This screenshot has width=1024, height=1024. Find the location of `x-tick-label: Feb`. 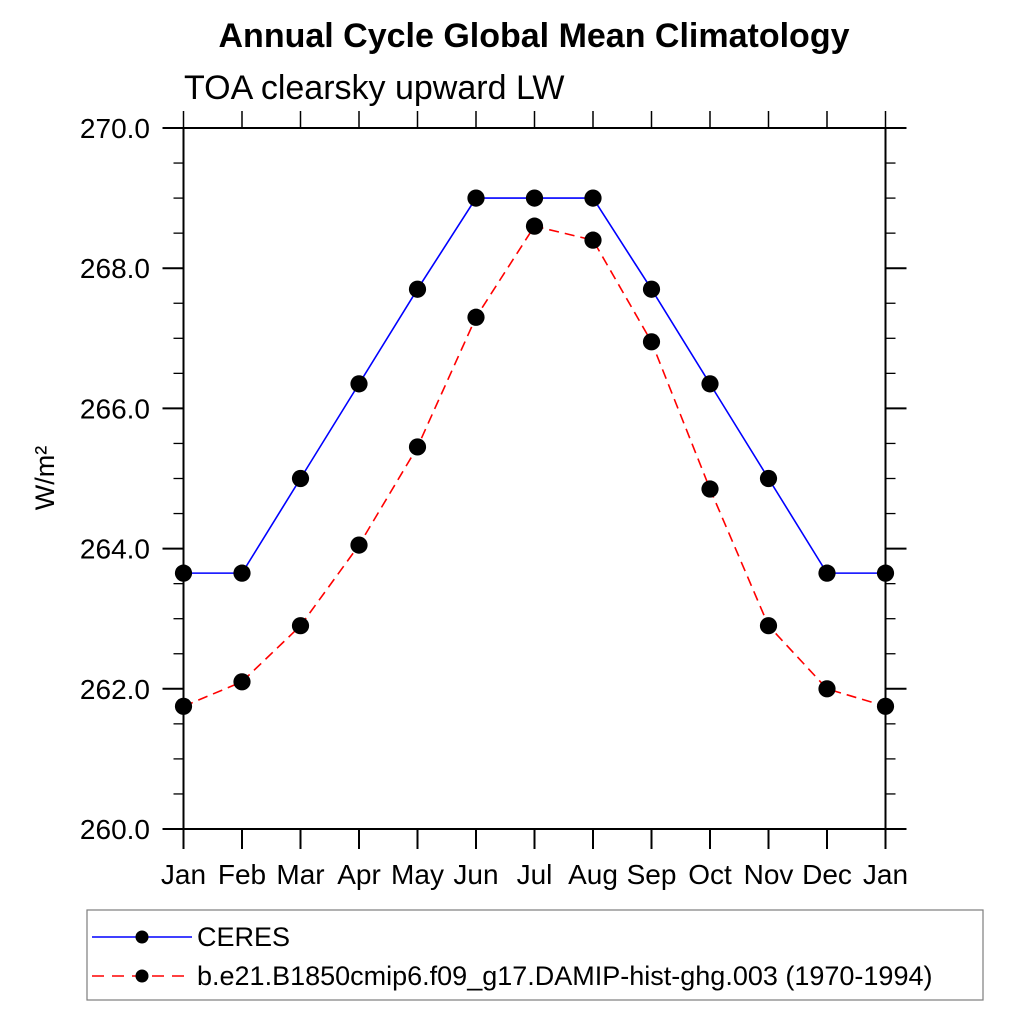

x-tick-label: Feb is located at coordinates (242, 874).